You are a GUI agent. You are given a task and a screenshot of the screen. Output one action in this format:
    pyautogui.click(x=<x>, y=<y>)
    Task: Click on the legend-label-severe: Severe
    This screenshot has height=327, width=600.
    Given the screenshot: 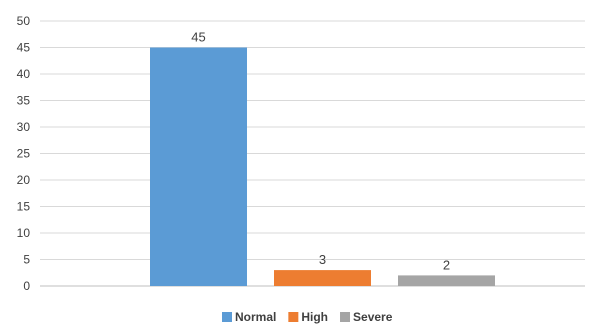 What is the action you would take?
    pyautogui.click(x=373, y=317)
    